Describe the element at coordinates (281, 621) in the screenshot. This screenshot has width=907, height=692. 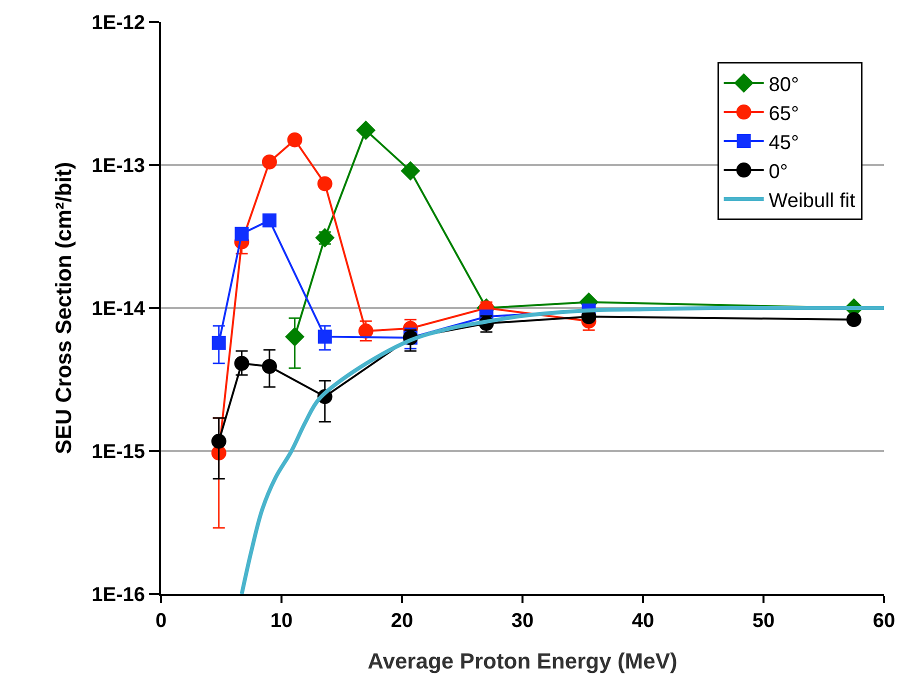
I see `x-tick-label: 10` at that location.